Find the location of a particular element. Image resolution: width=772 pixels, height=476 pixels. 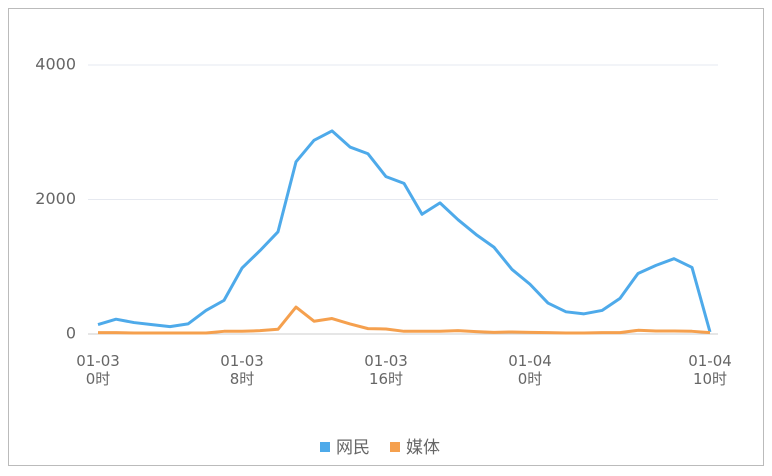

x-tick-label: 01-04 10时 is located at coordinates (710, 370).